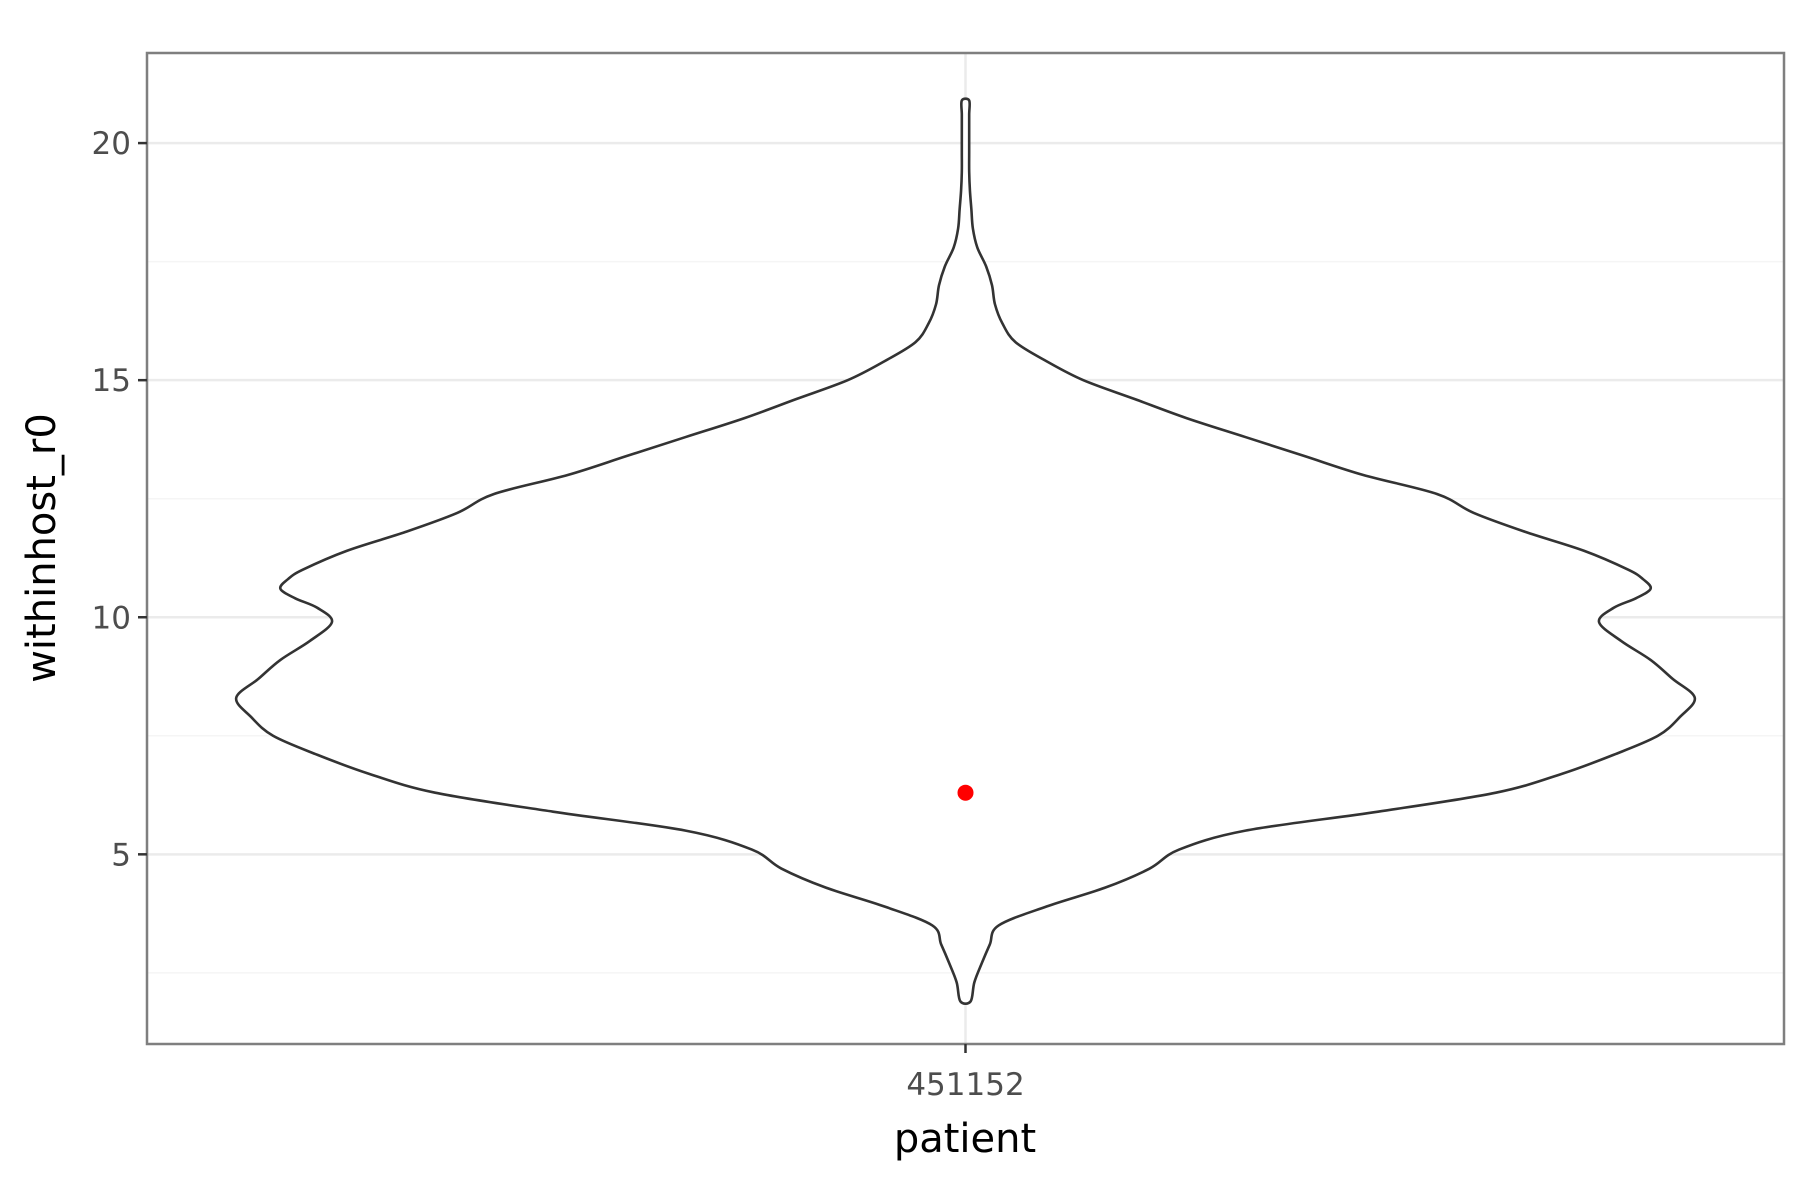 The width and height of the screenshot is (1800, 1200). What do you see at coordinates (111, 144) in the screenshot?
I see `y-tick-label-20: 20` at bounding box center [111, 144].